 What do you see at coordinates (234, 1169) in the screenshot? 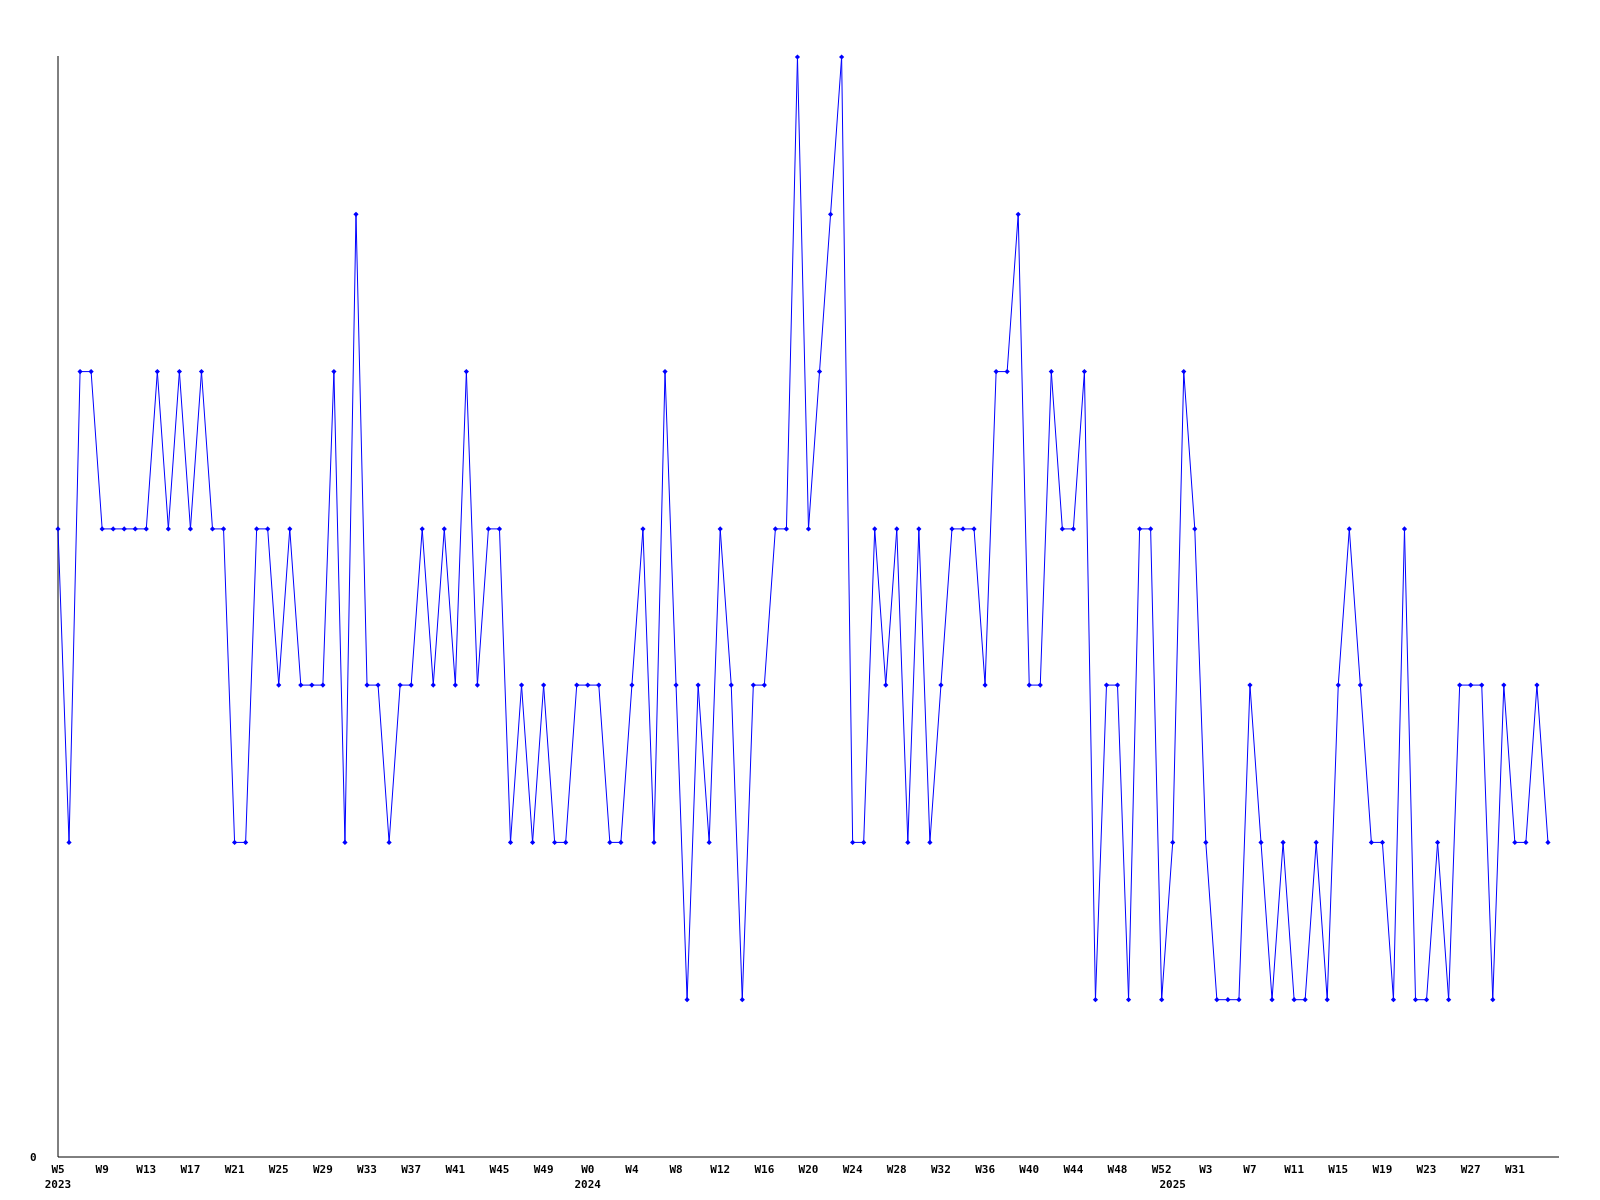
I see `x-tick-label: W21` at bounding box center [234, 1169].